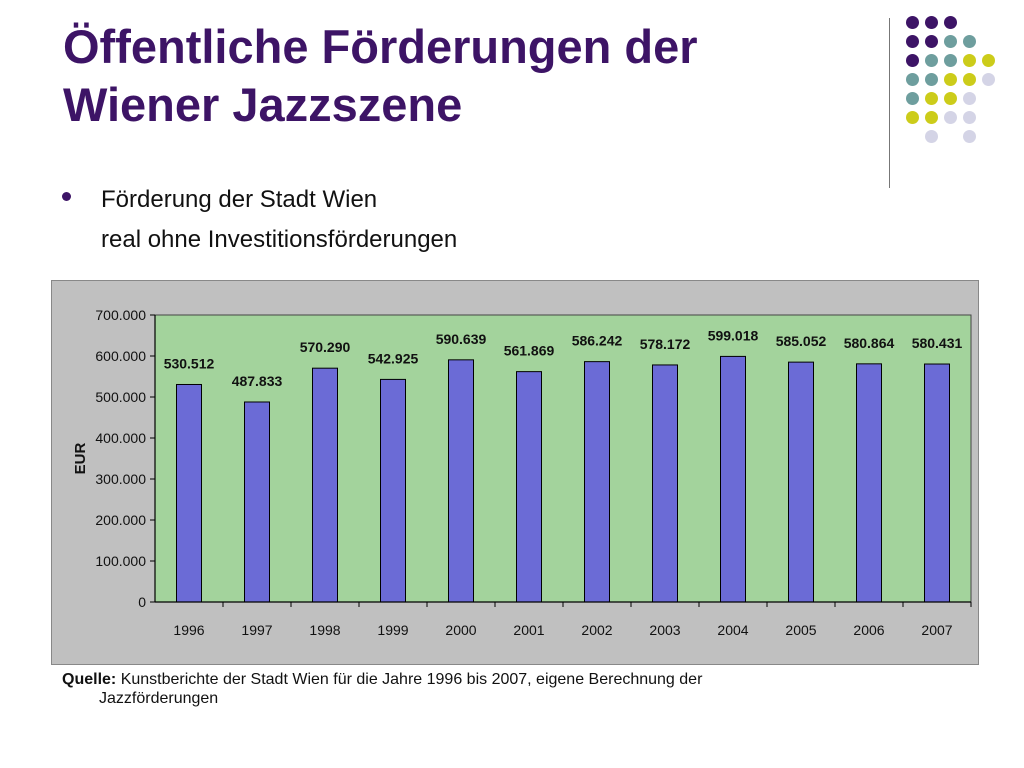 This screenshot has height=768, width=1024. What do you see at coordinates (529, 351) in the screenshot?
I see `data-label: 561.869` at bounding box center [529, 351].